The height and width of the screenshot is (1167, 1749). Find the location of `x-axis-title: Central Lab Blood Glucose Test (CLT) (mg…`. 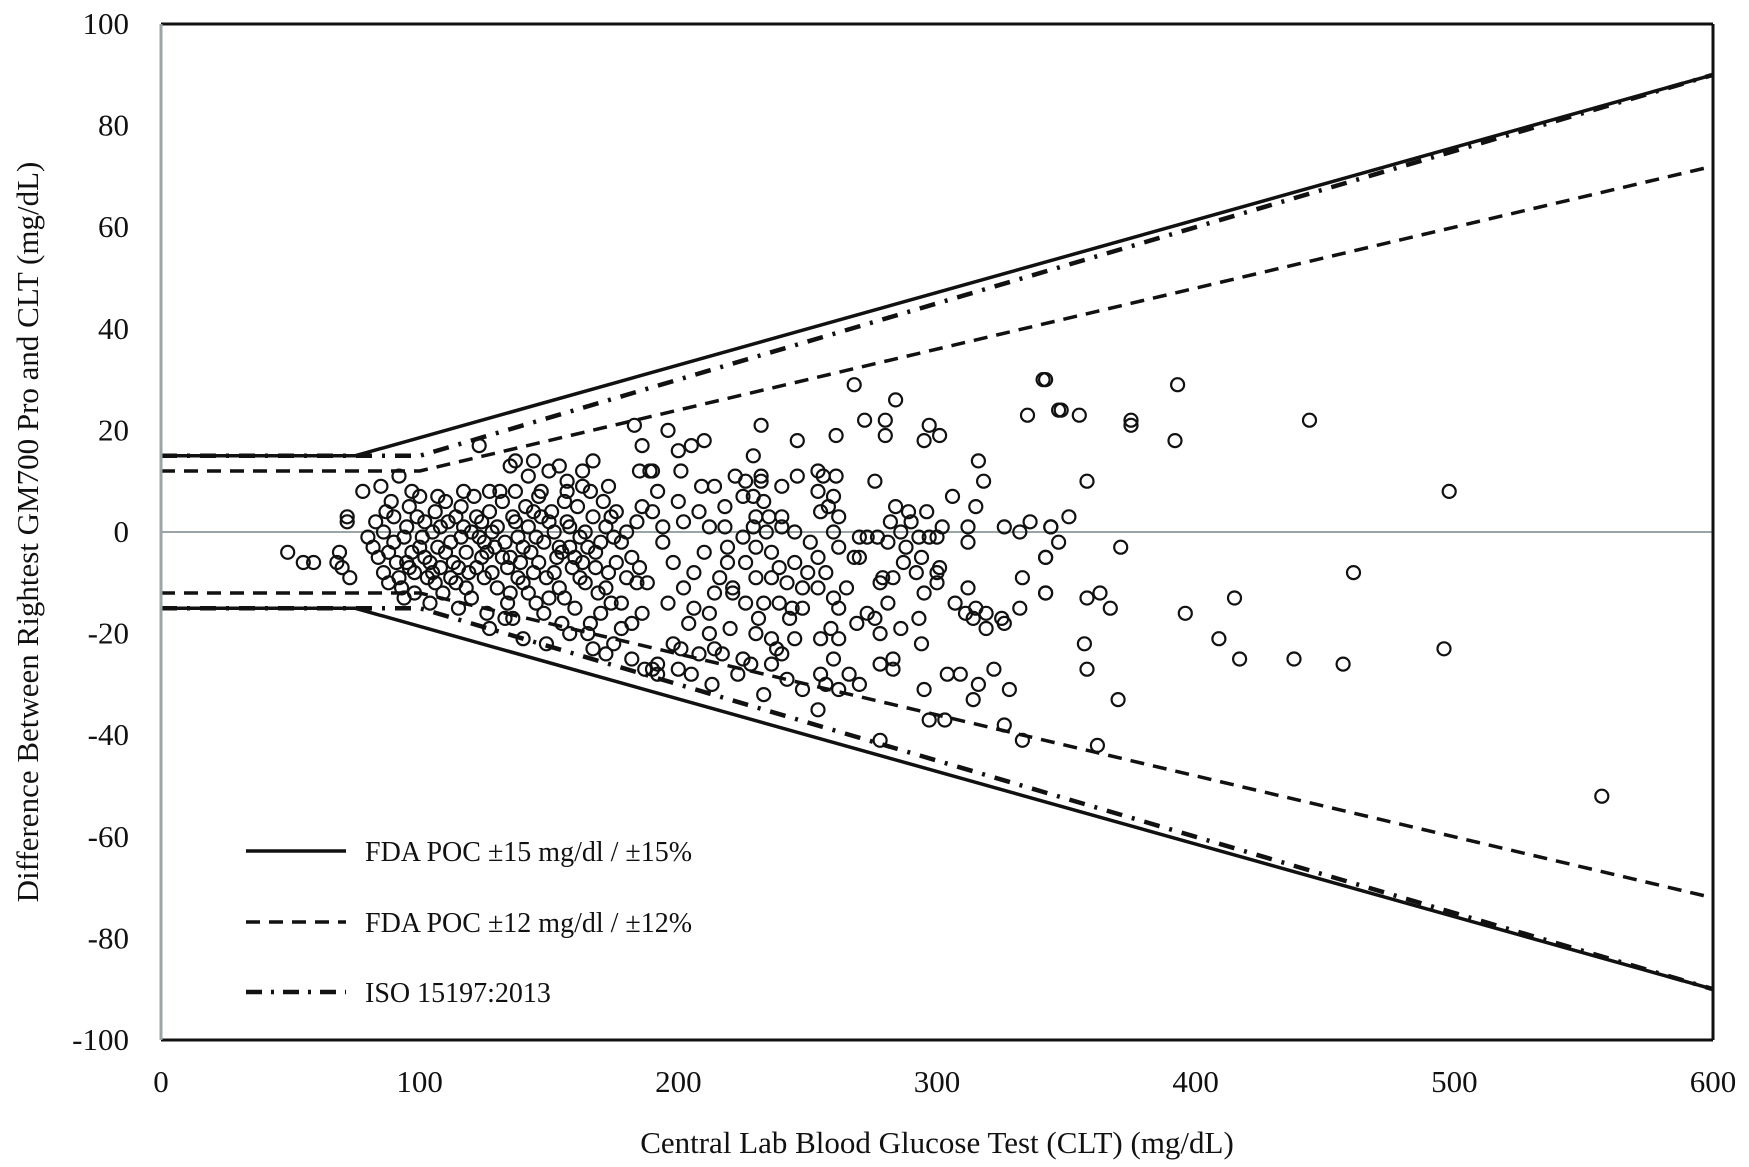

x-axis-title: Central Lab Blood Glucose Test (CLT) (mg… is located at coordinates (937, 1142).